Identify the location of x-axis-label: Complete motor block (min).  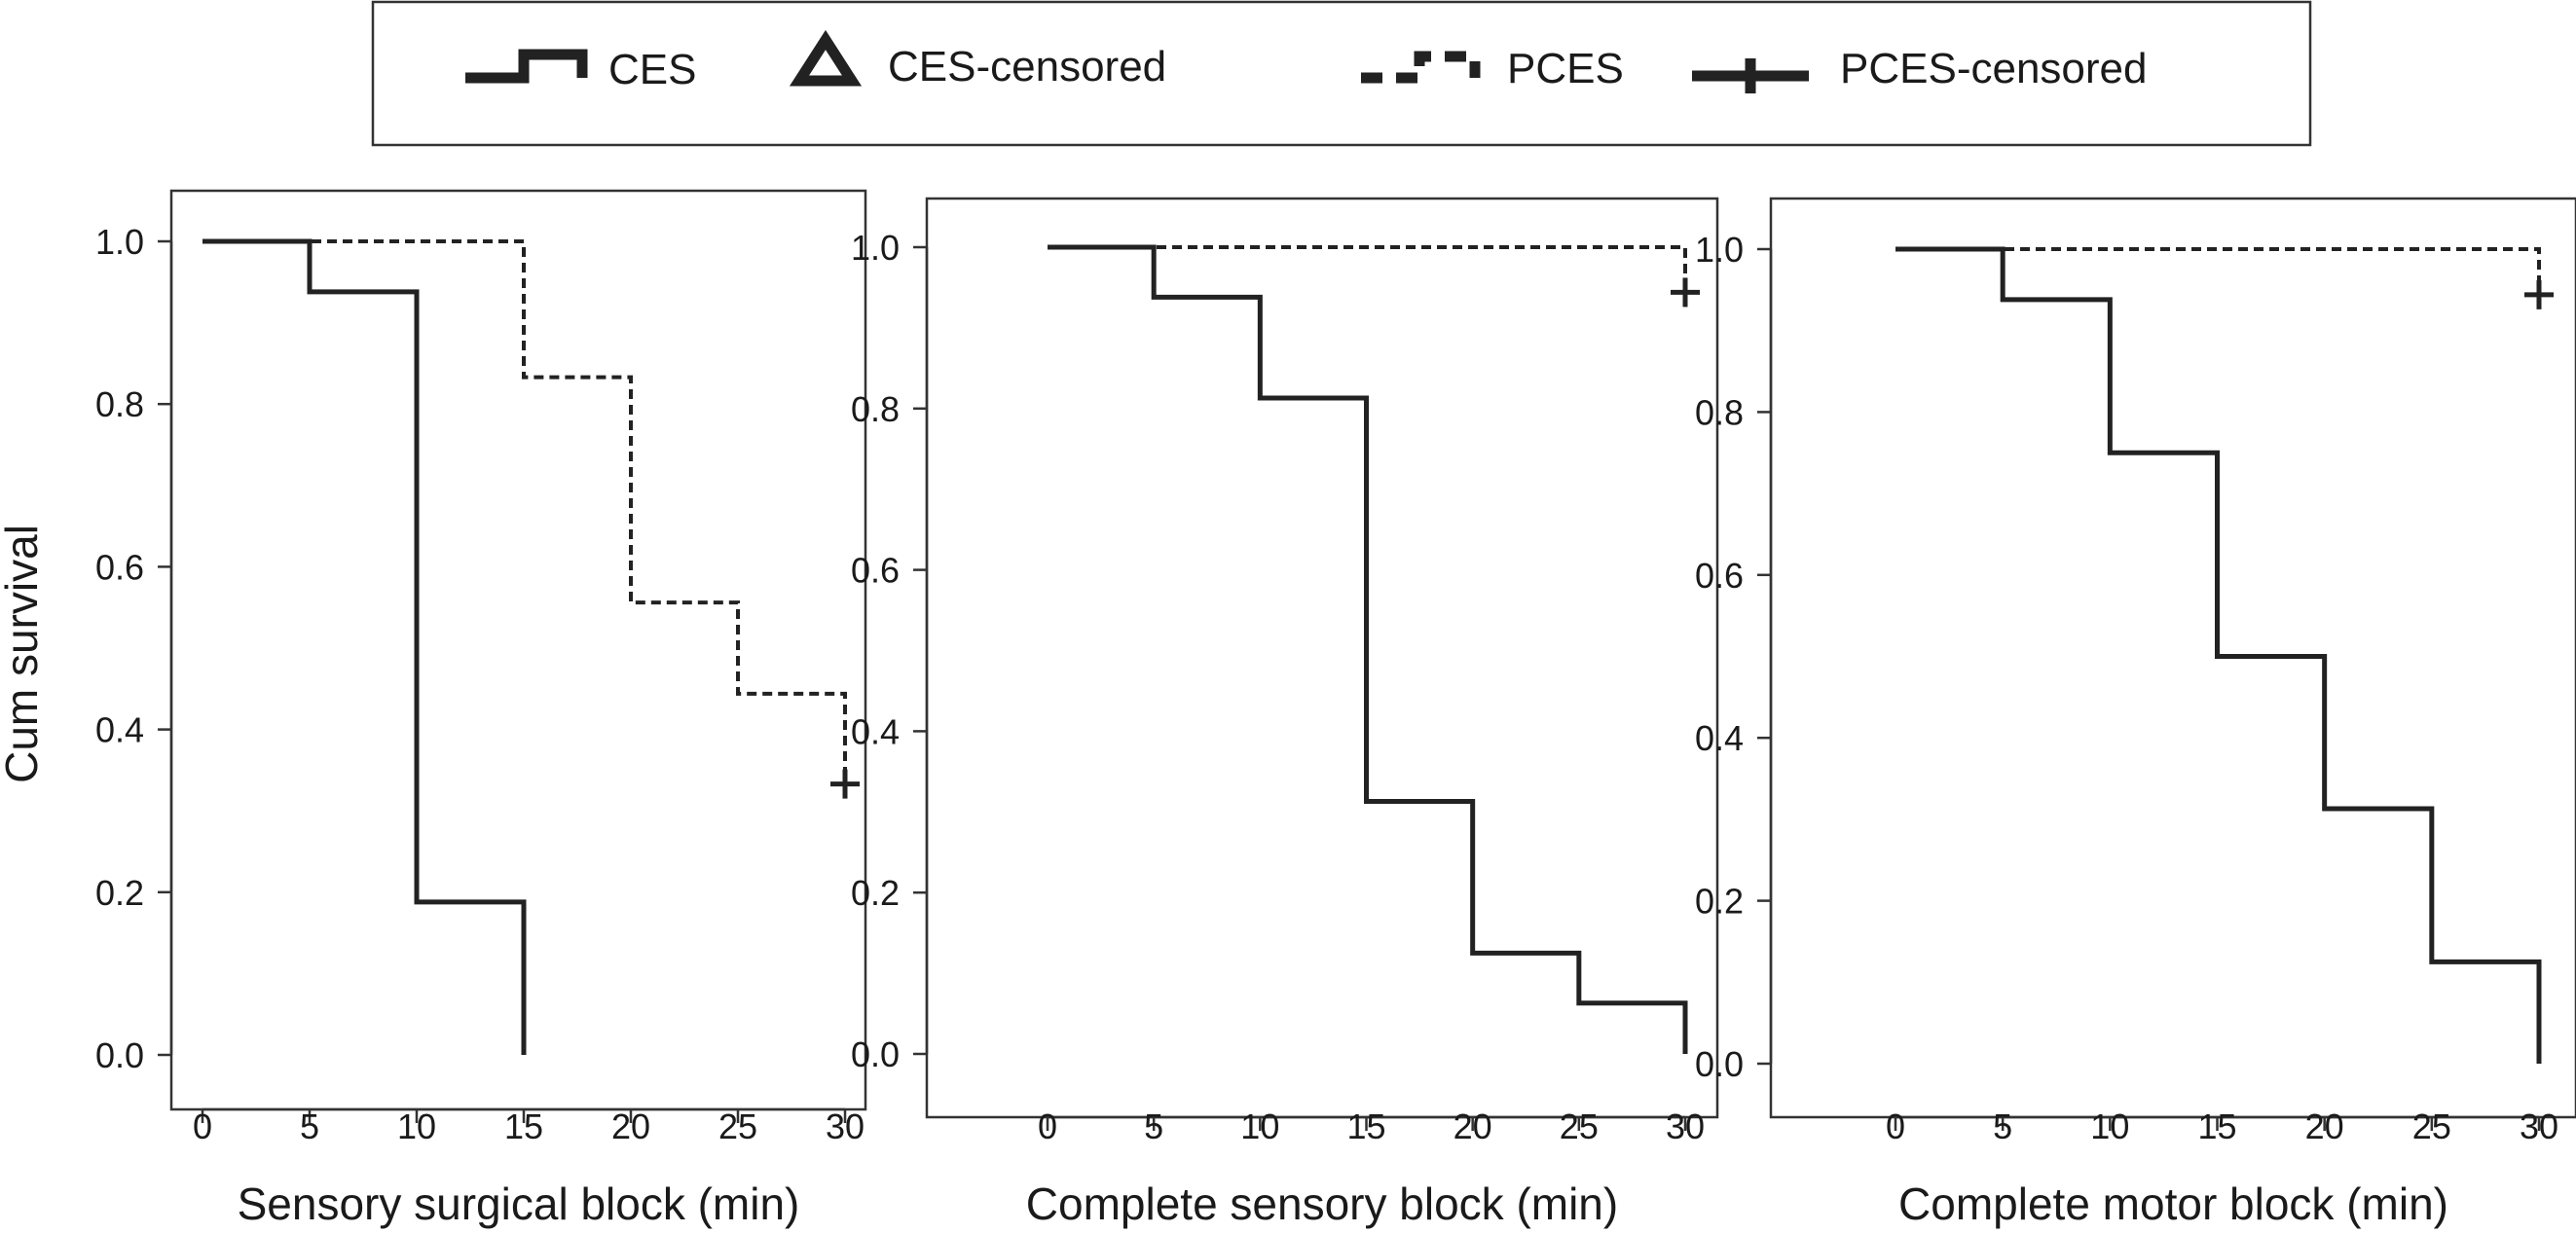
(2173, 1204).